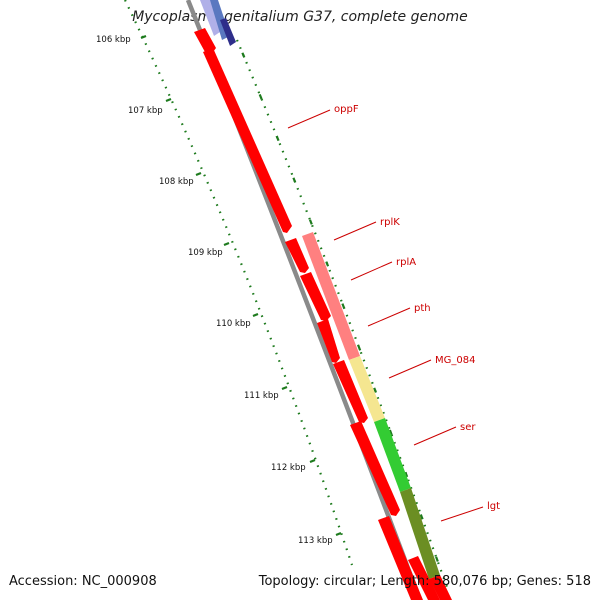 This screenshot has height=600, width=600. Describe the element at coordinates (406, 262) in the screenshot. I see `gene-label-rplA: rplA` at that location.